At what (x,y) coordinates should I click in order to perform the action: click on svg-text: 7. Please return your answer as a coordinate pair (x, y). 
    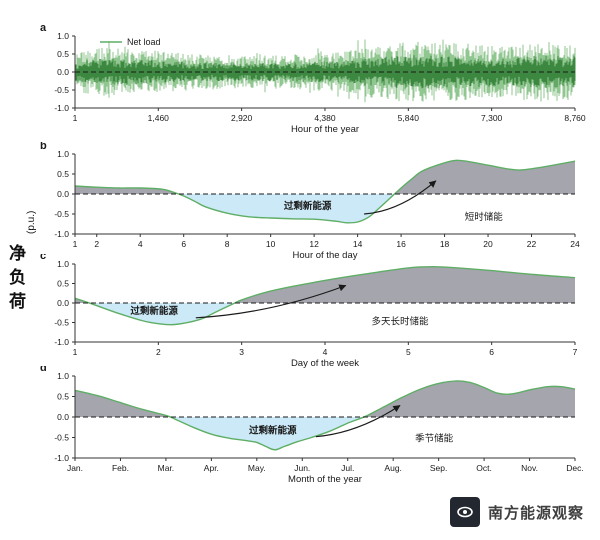
    Looking at the image, I should click on (575, 352).